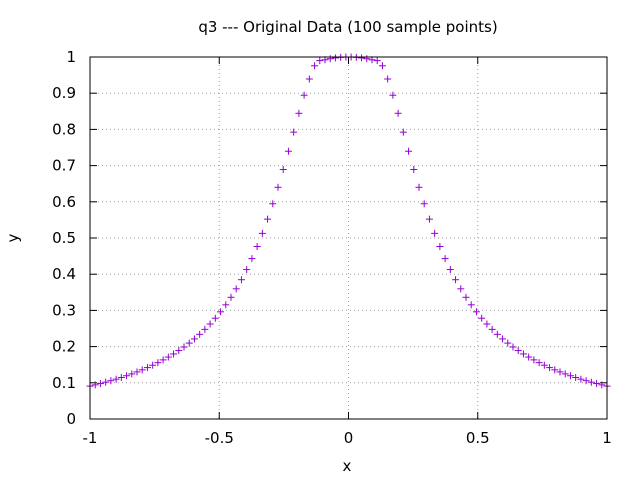 The height and width of the screenshot is (480, 640). What do you see at coordinates (64, 274) in the screenshot?
I see `y-tick-label: 0.4` at bounding box center [64, 274].